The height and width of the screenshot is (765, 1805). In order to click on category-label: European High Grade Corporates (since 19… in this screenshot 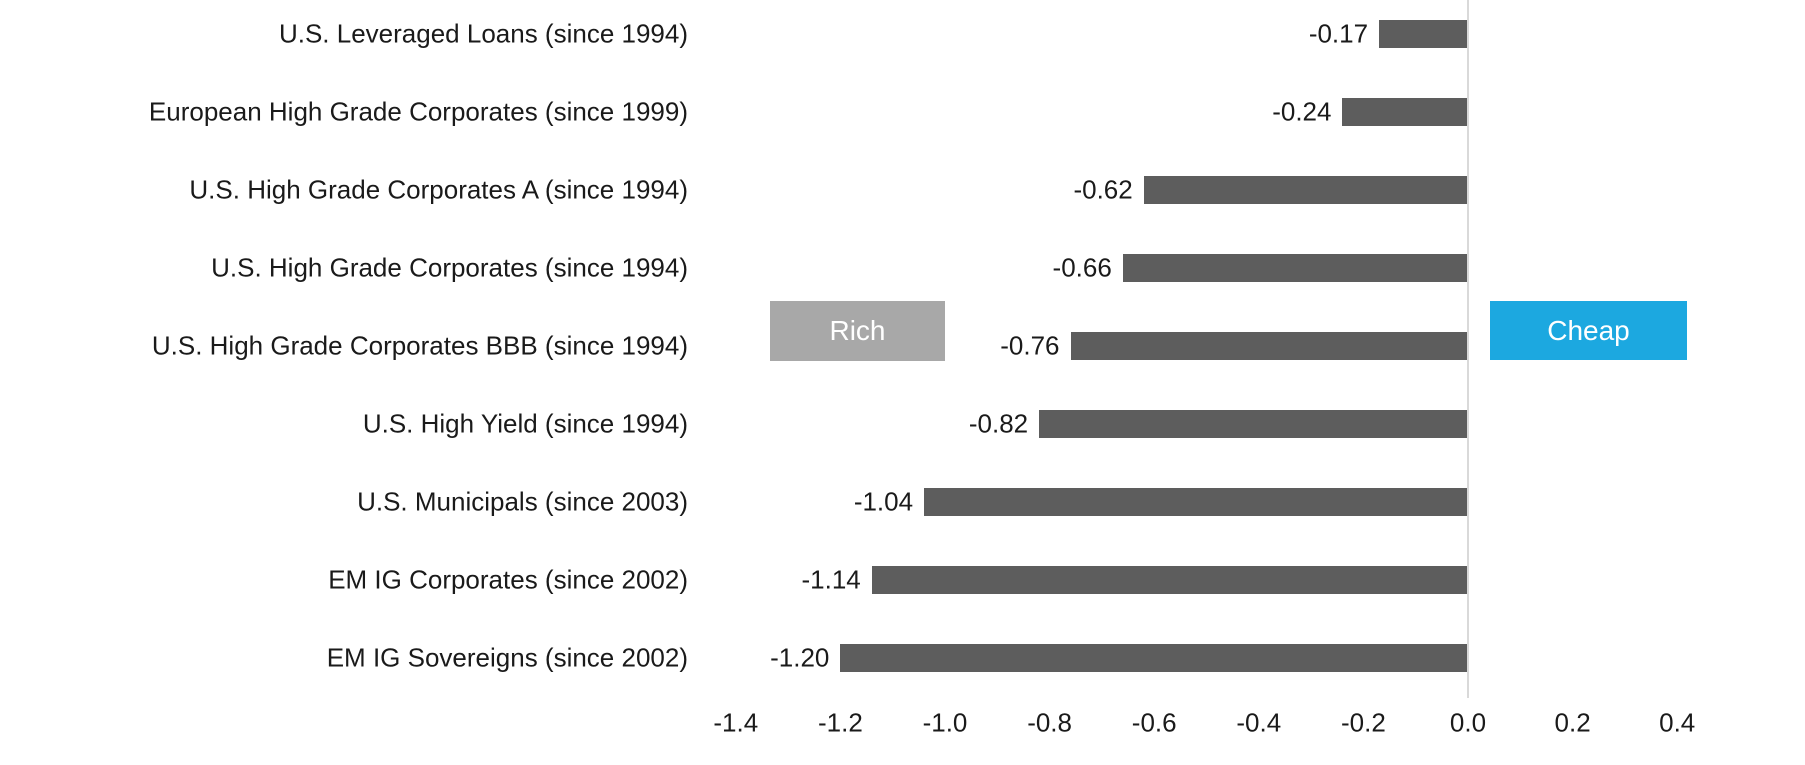, I will do `click(418, 111)`.